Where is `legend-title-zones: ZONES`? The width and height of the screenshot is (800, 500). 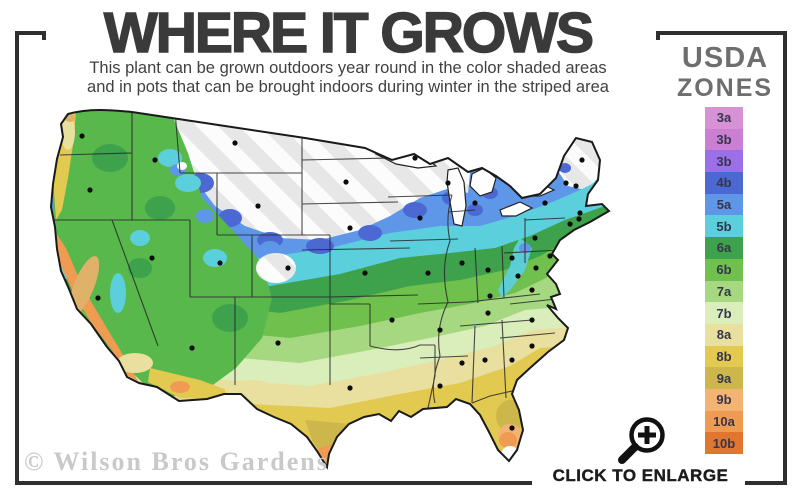 legend-title-zones: ZONES is located at coordinates (725, 88).